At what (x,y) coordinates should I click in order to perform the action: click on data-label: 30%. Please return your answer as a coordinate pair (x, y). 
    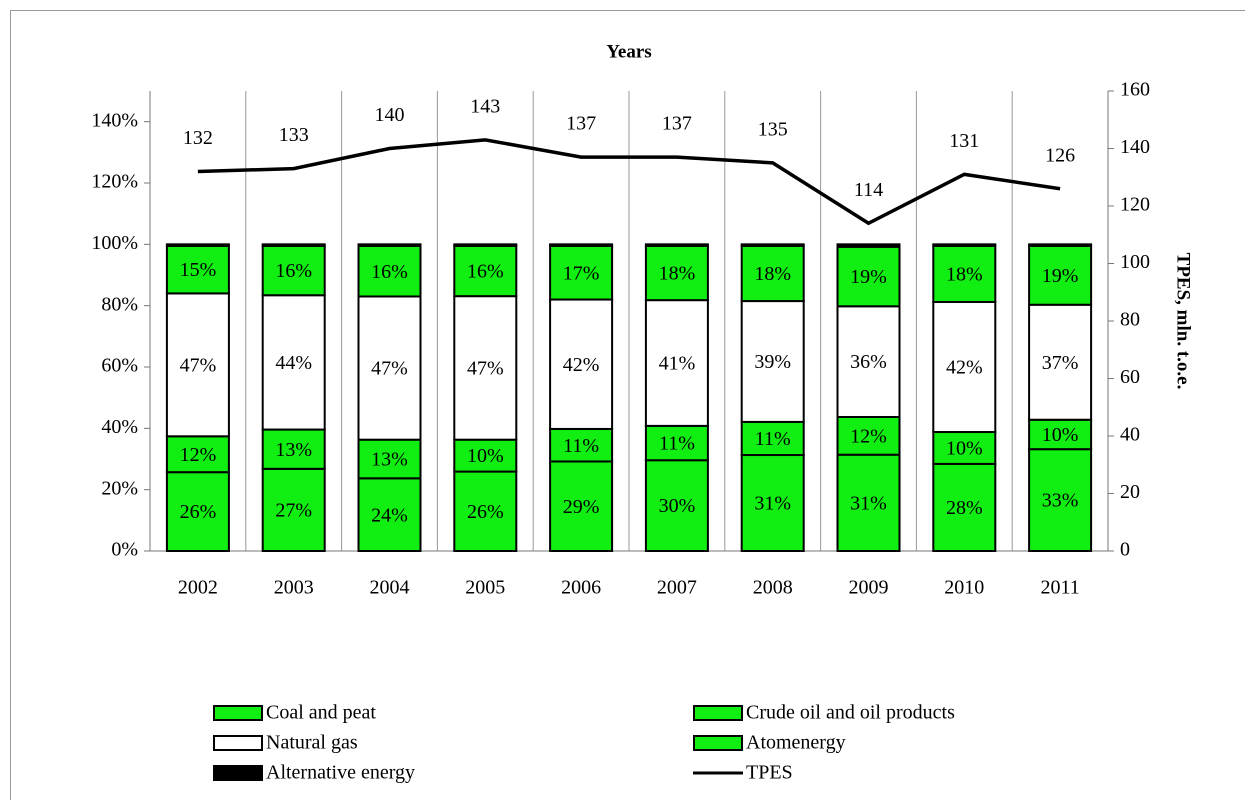
    Looking at the image, I should click on (677, 506).